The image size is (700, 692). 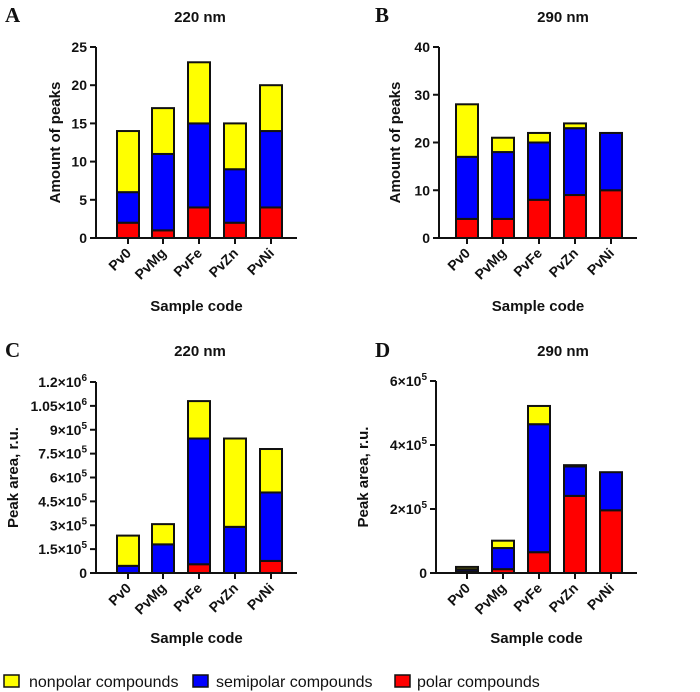 I want to click on tick-mantissa: 9×10, so click(x=66, y=430).